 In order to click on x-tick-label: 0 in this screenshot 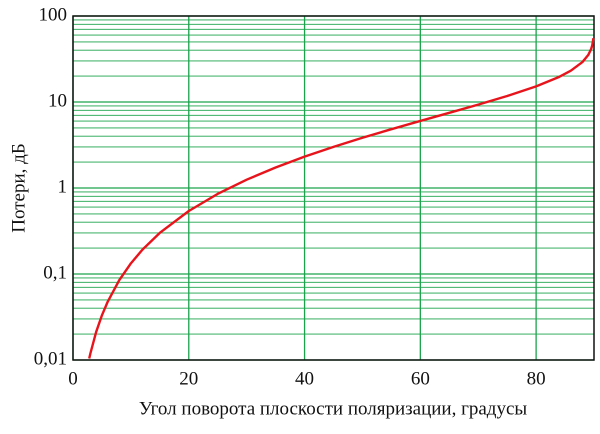, I will do `click(73, 378)`.